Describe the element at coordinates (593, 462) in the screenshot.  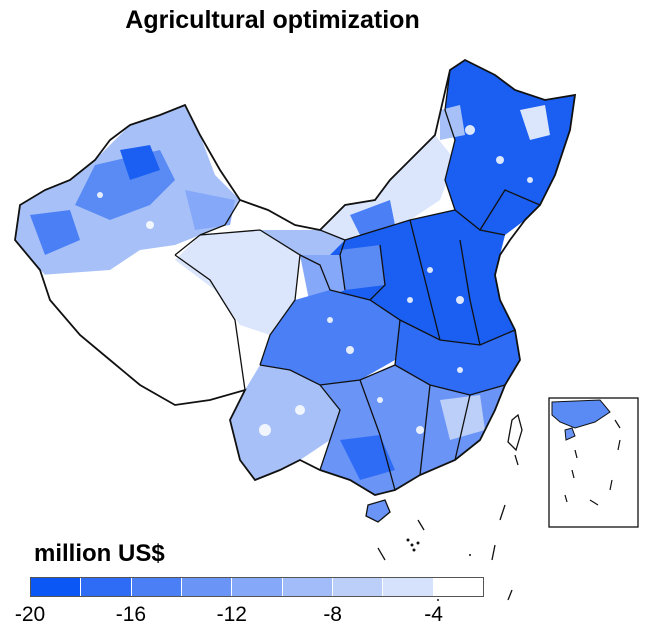
I see `inset-south-china-sea` at that location.